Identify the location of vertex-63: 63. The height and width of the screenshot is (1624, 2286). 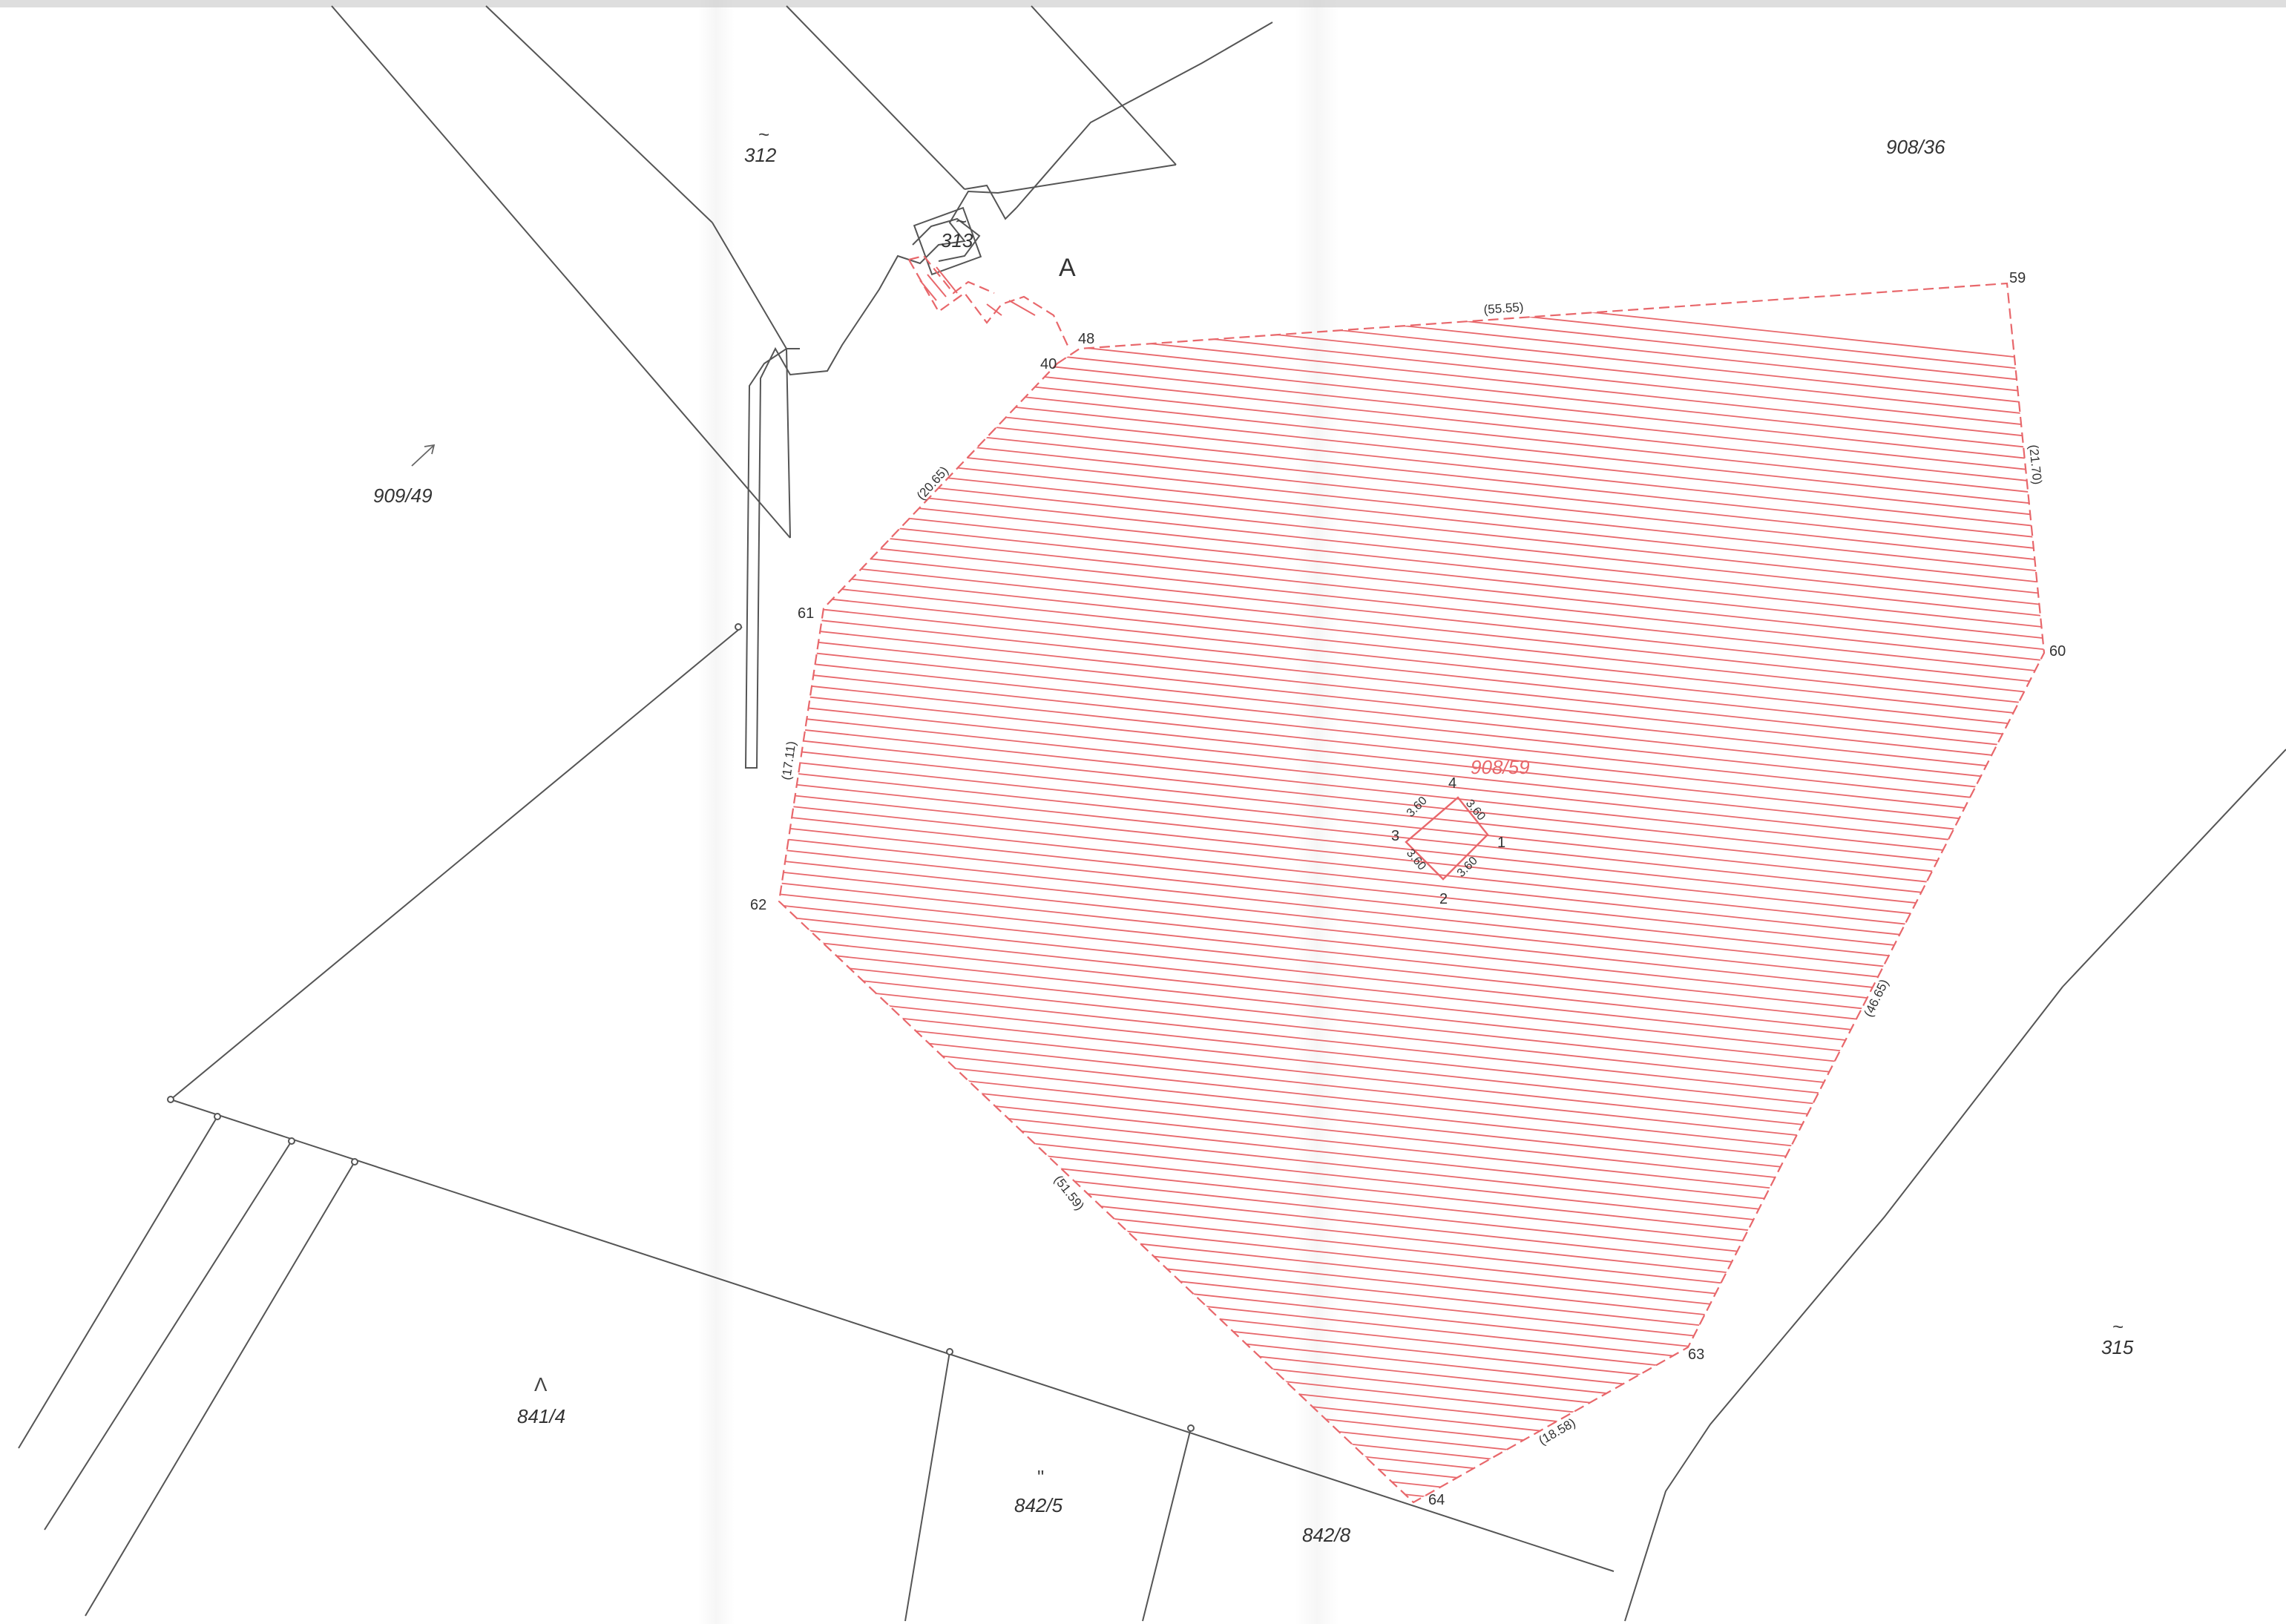
(1696, 1355).